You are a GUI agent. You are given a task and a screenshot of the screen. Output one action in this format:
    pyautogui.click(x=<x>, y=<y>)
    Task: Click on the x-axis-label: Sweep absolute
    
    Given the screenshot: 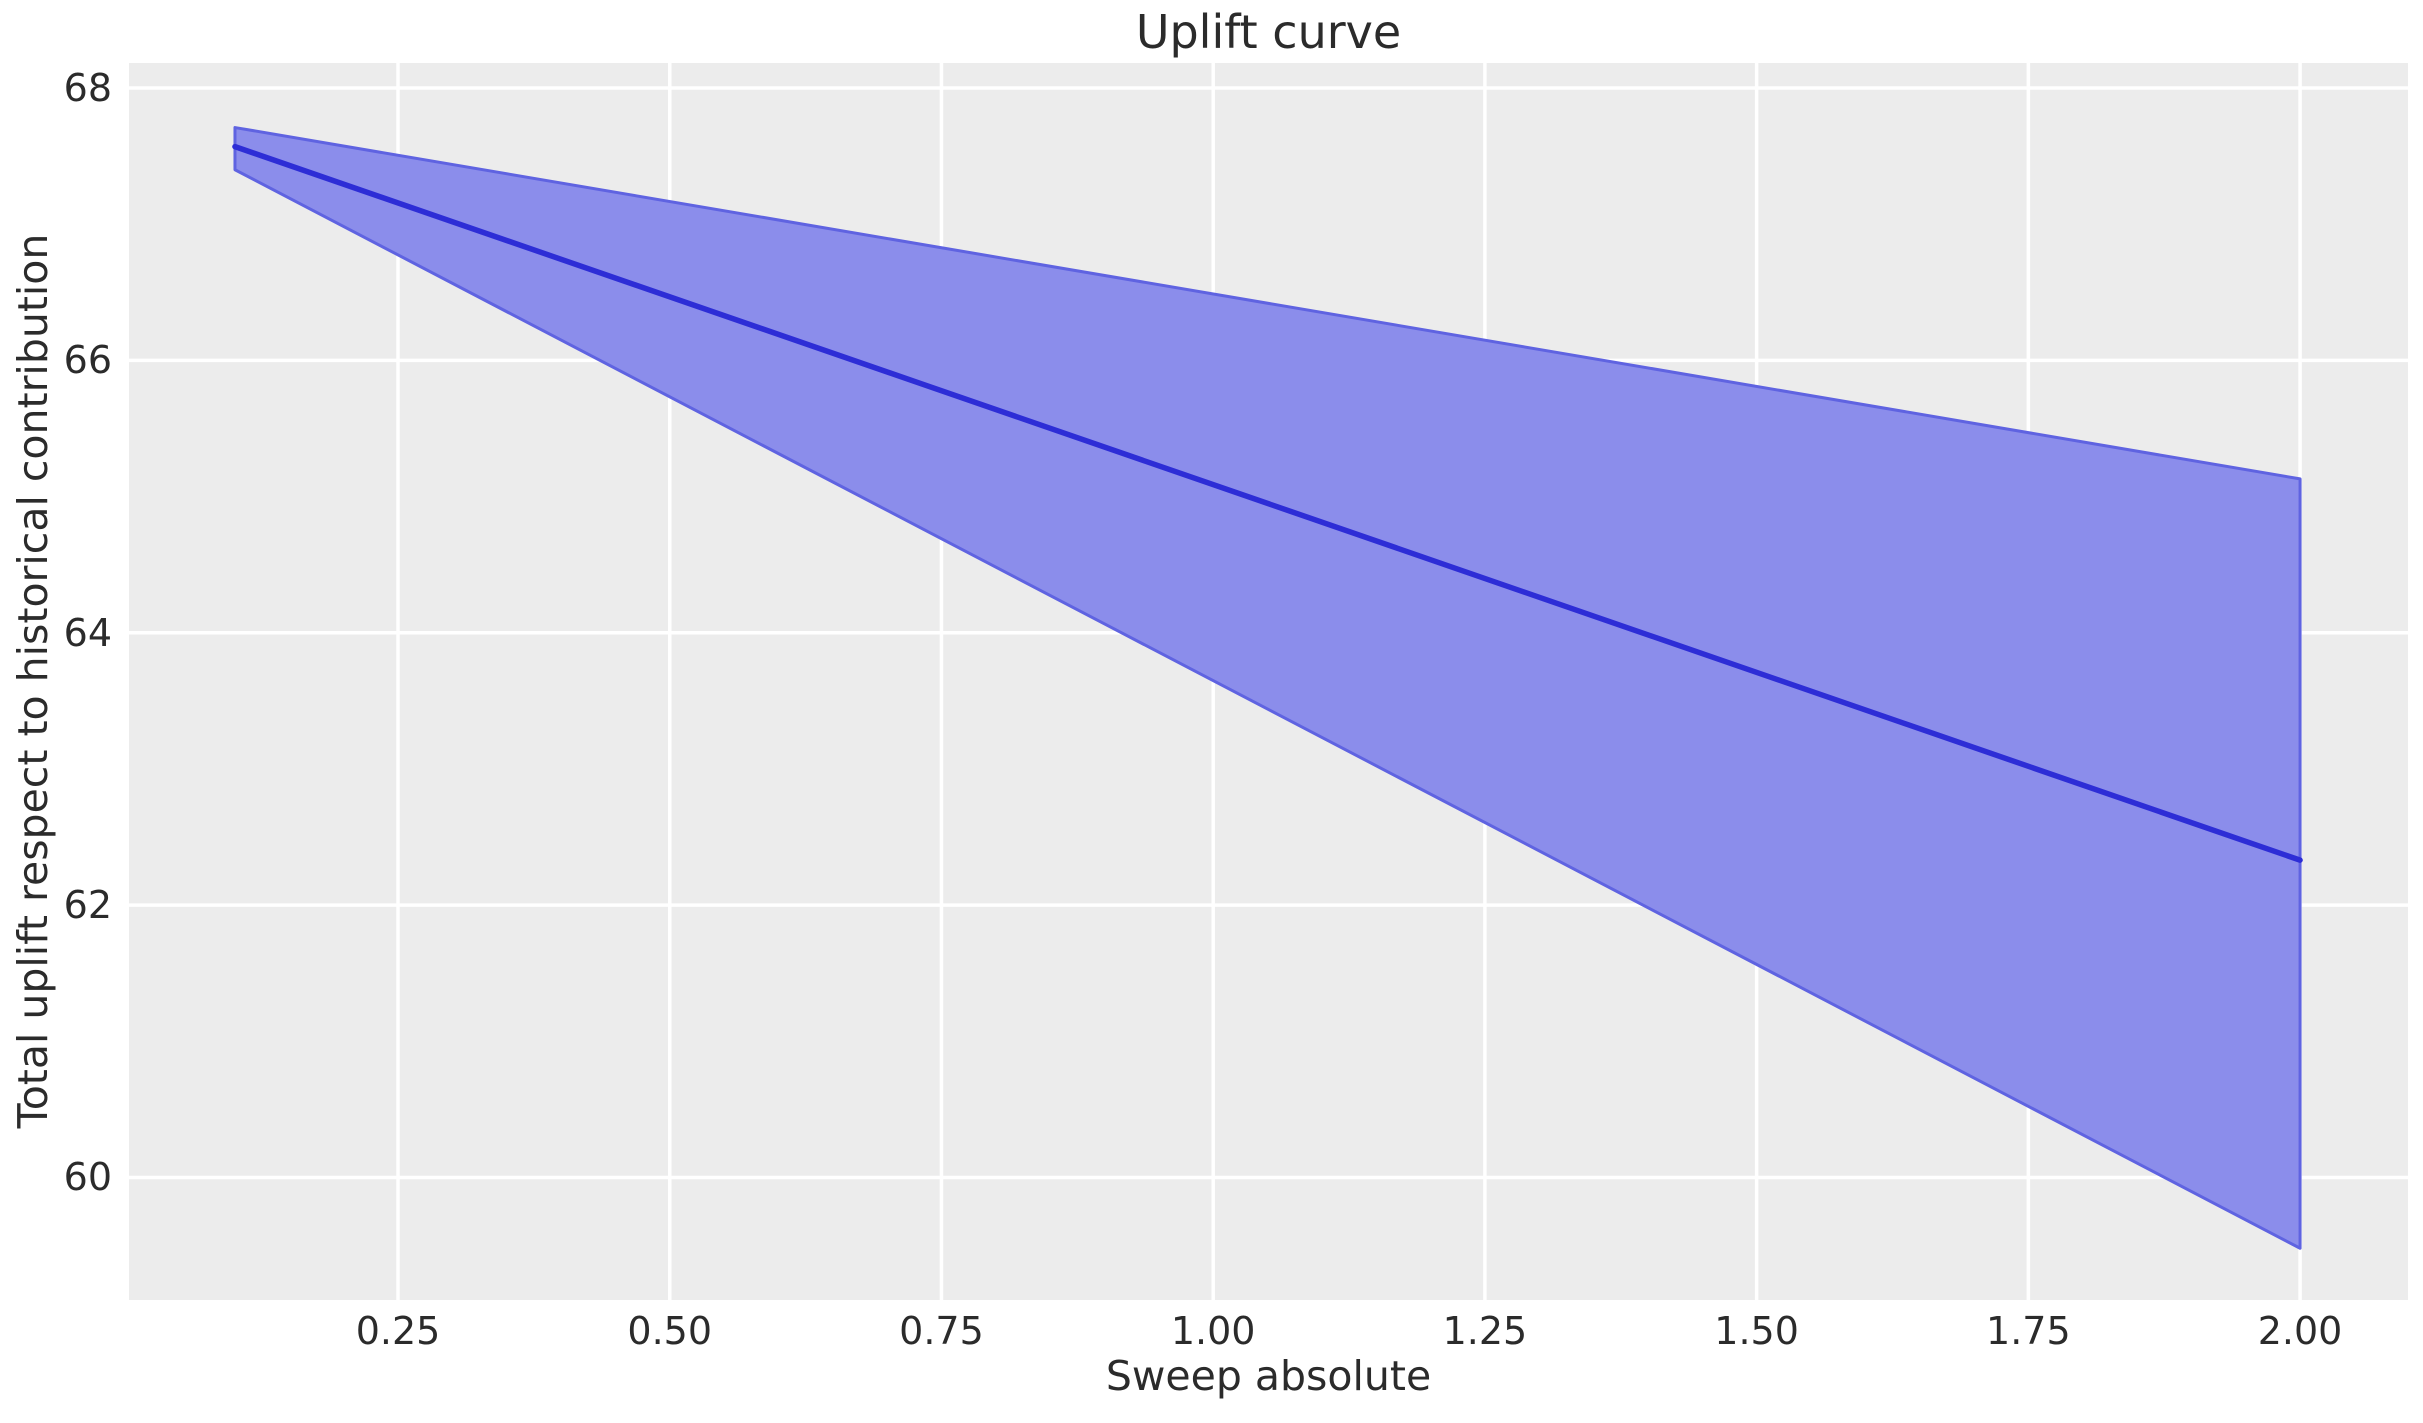 What is the action you would take?
    pyautogui.click(x=1268, y=1376)
    